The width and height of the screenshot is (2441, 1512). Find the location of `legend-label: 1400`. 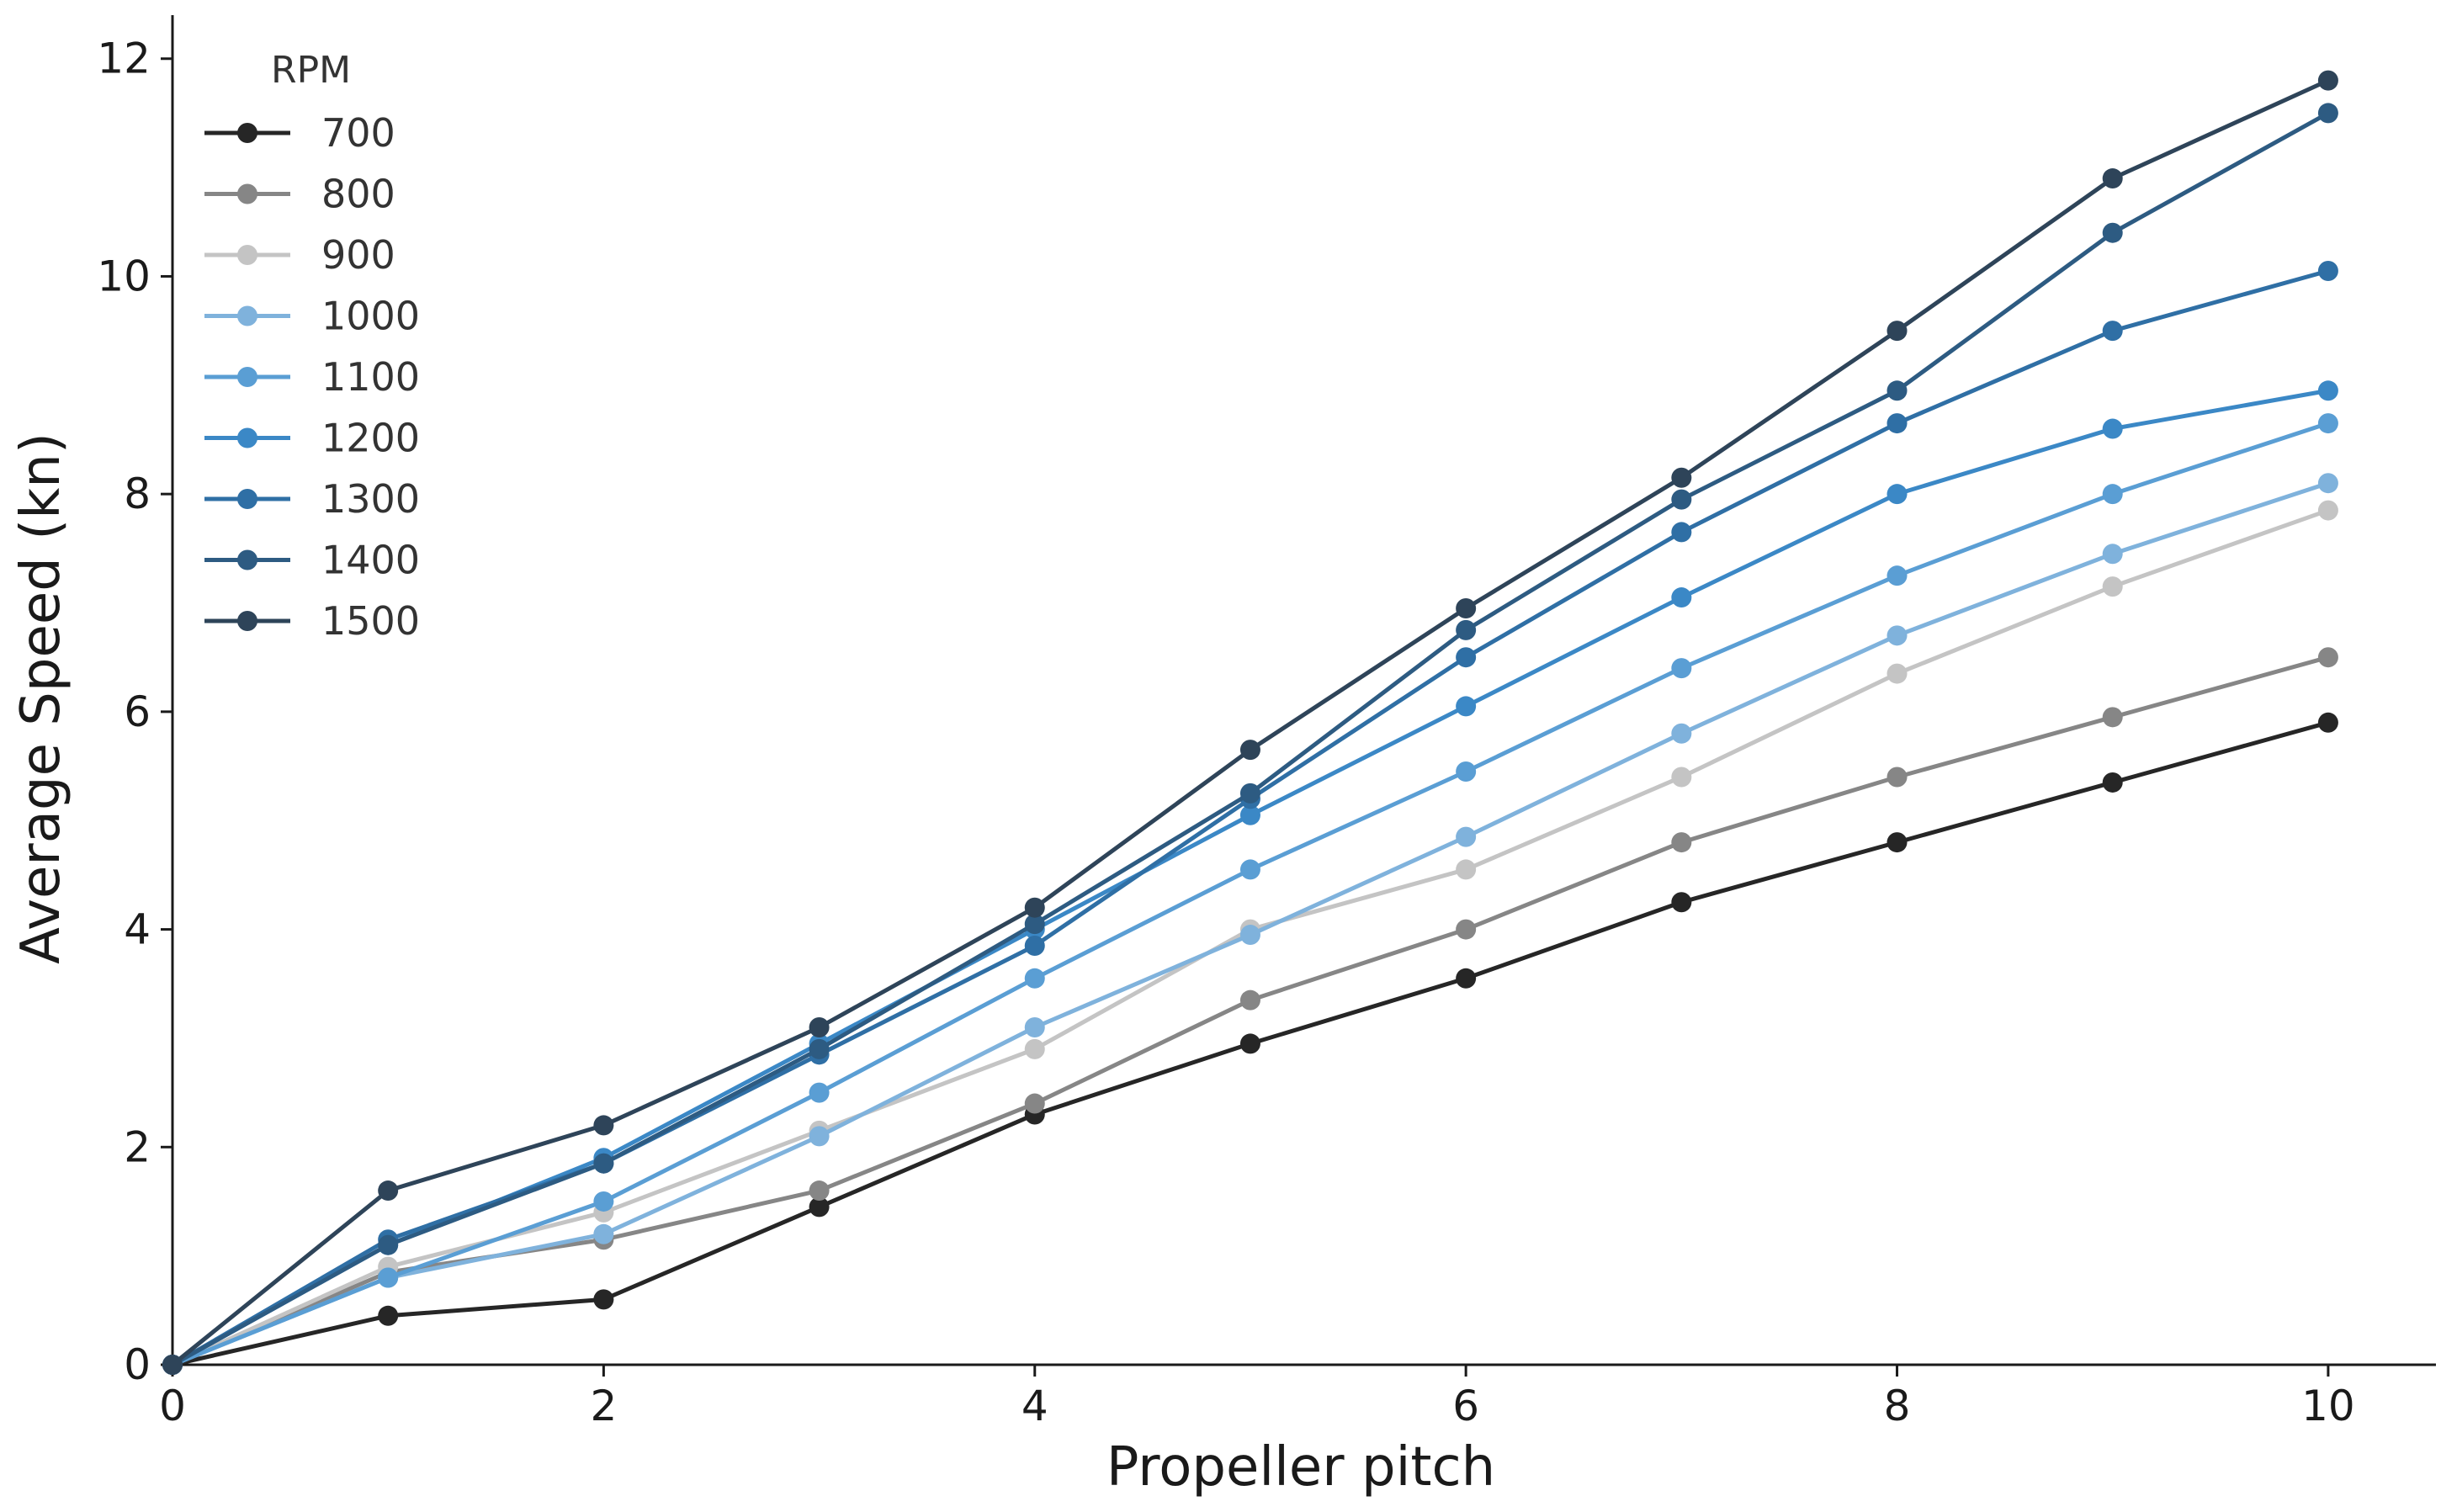

legend-label: 1400 is located at coordinates (370, 560).